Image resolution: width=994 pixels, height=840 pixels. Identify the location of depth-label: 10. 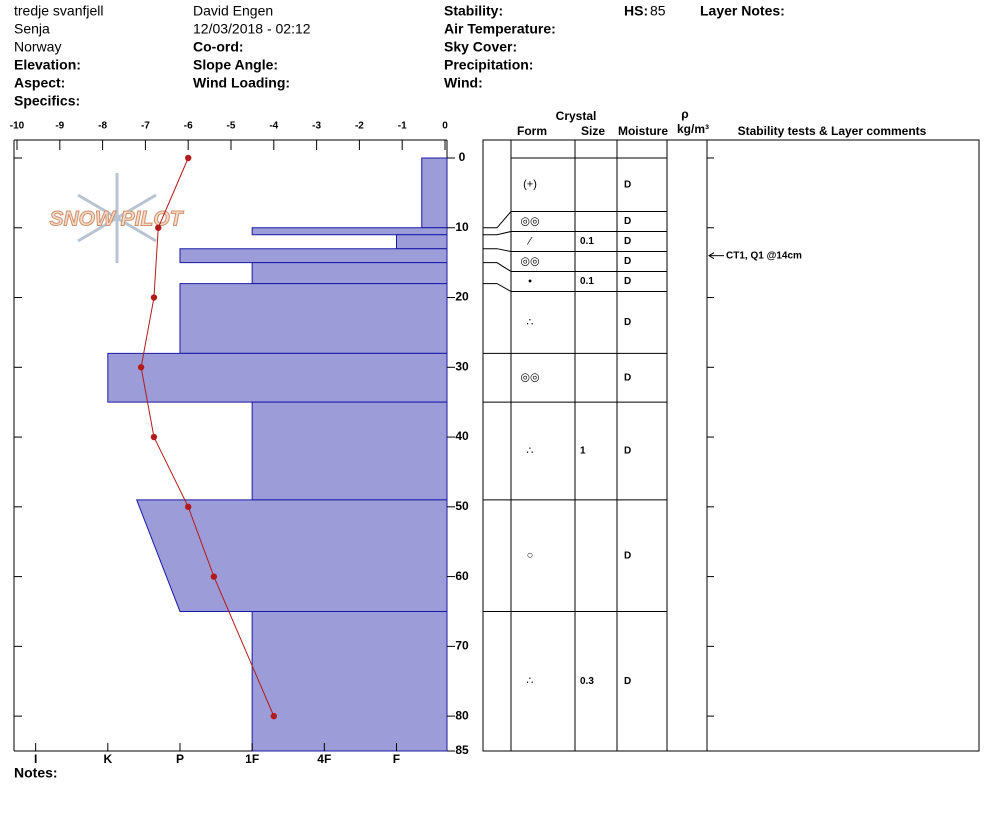
(462, 227).